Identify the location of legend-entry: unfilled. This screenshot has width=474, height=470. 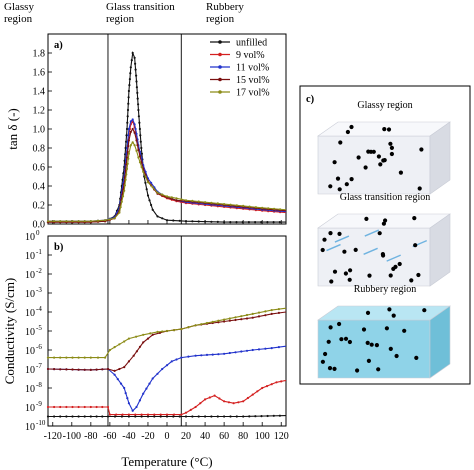
(251, 43).